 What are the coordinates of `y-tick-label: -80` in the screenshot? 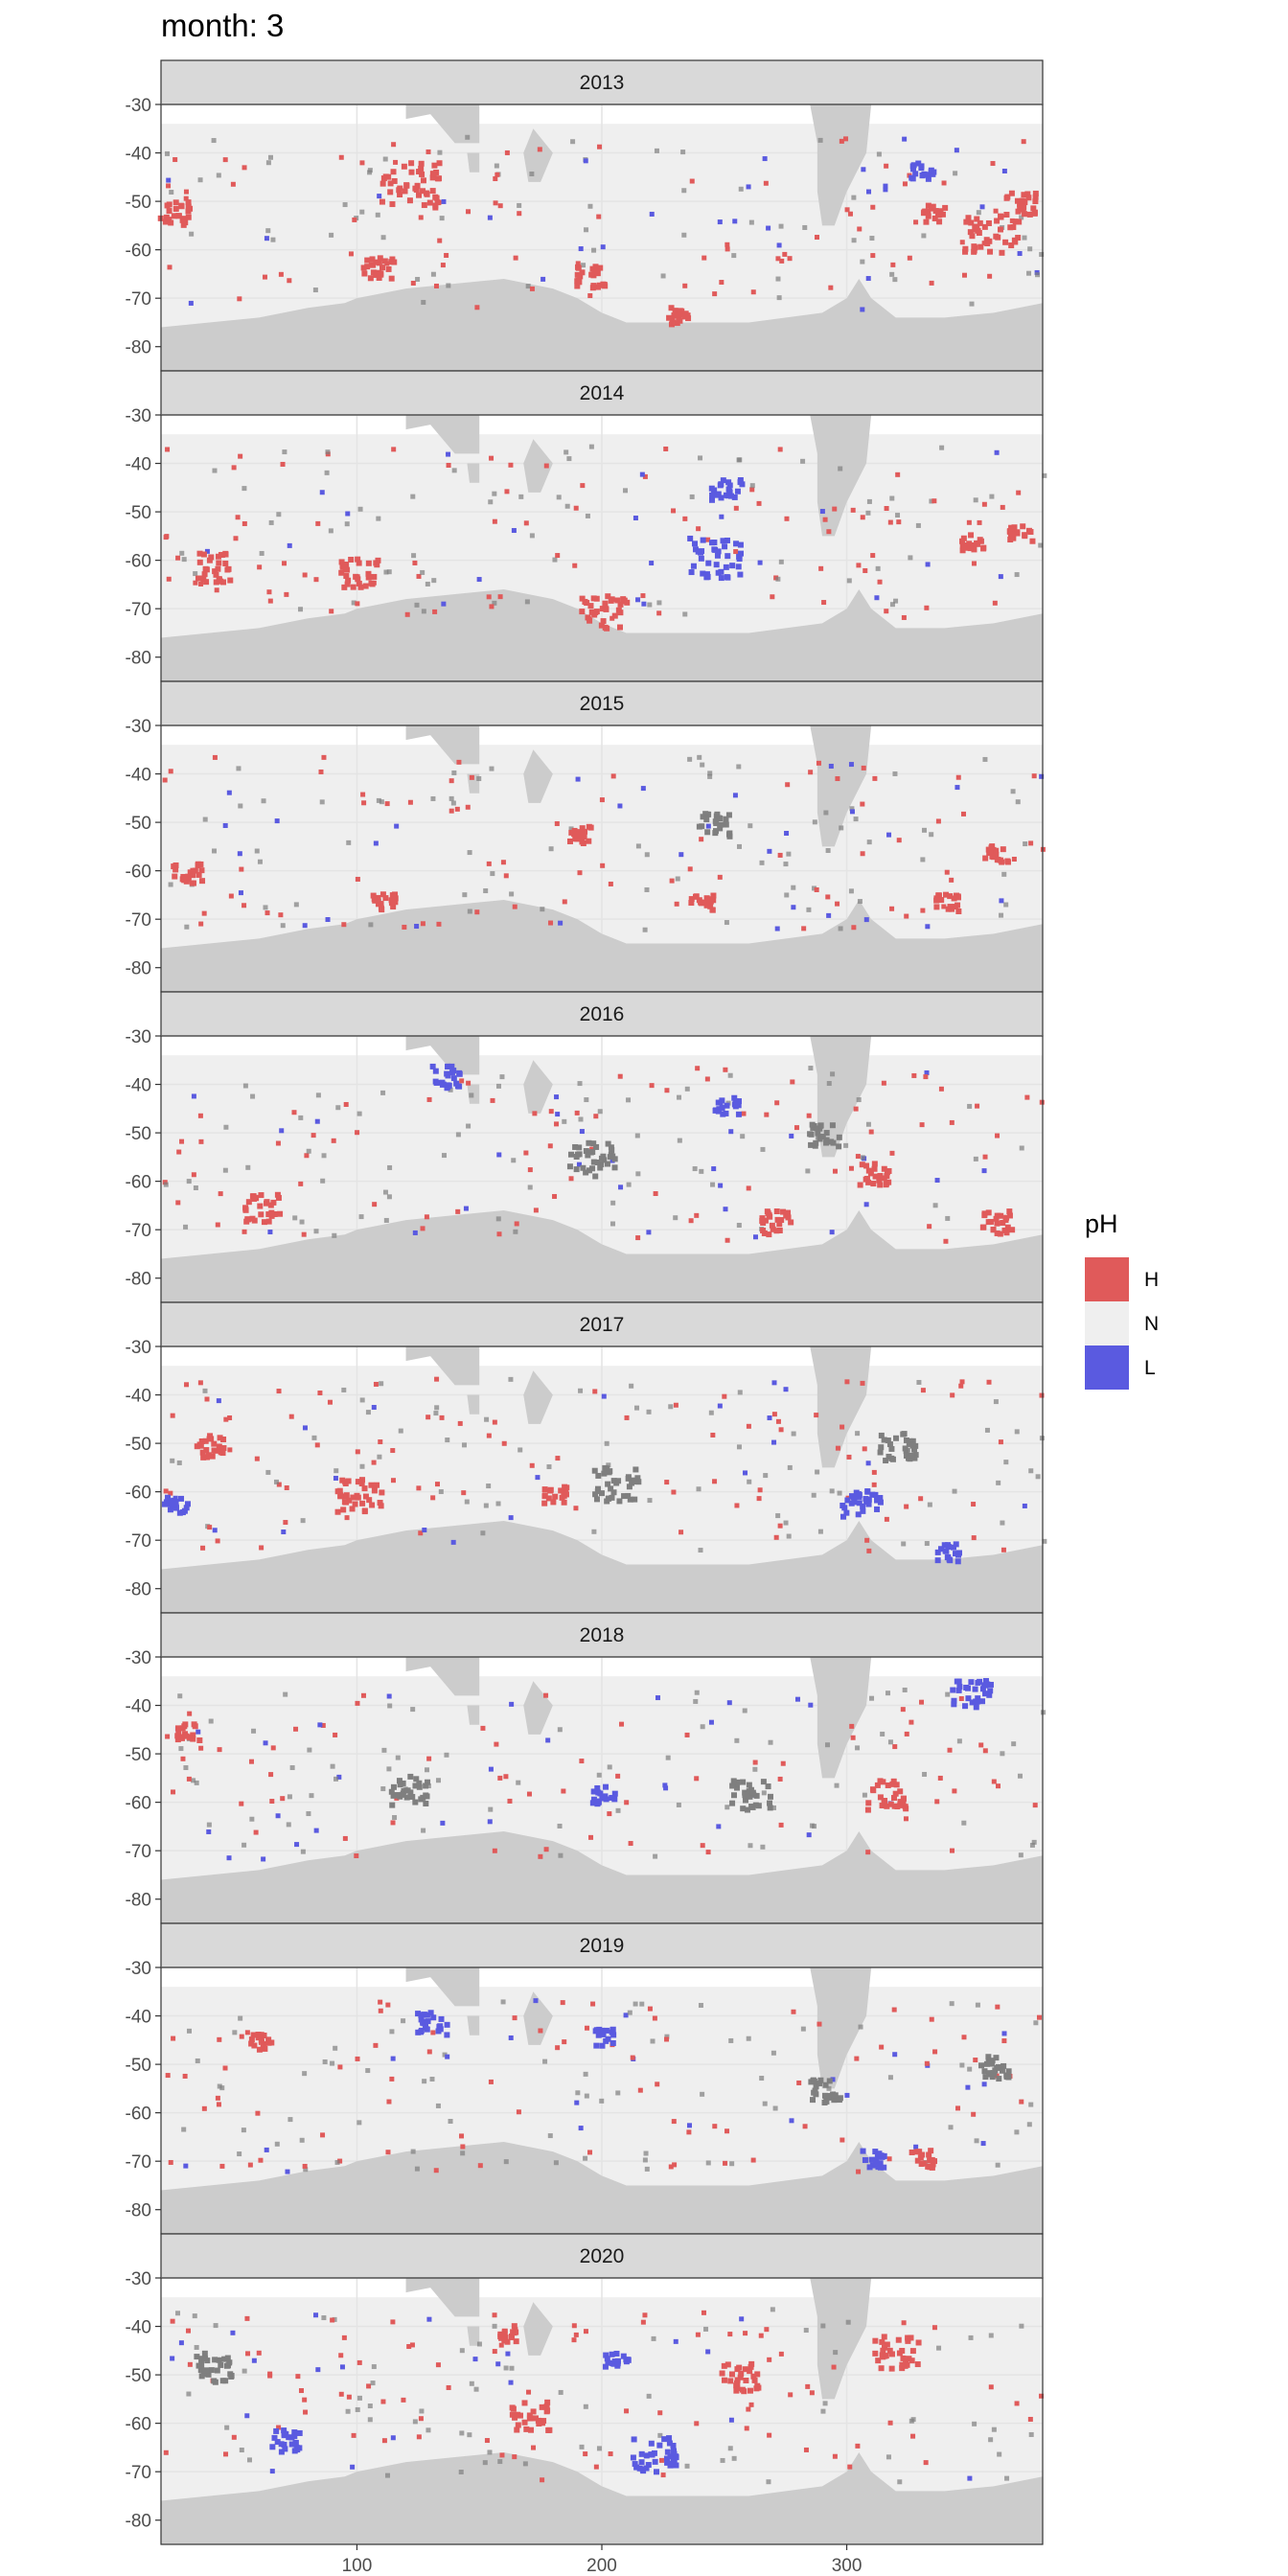 It's located at (138, 348).